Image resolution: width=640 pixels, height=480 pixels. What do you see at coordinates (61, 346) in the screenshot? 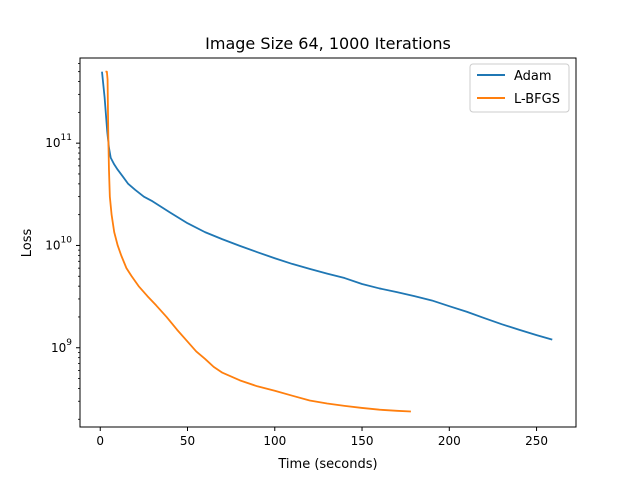
I see `y-tick-label: 109` at bounding box center [61, 346].